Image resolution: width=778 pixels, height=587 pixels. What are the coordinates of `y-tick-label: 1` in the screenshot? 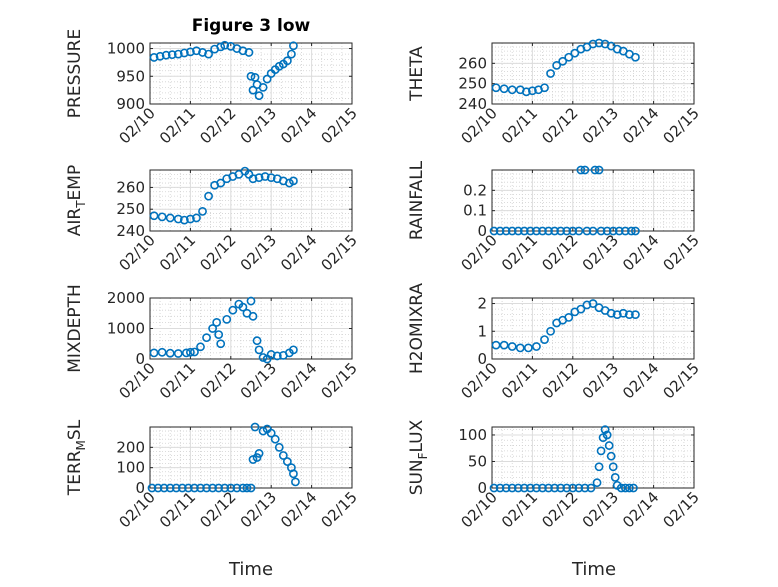 It's located at (482, 331).